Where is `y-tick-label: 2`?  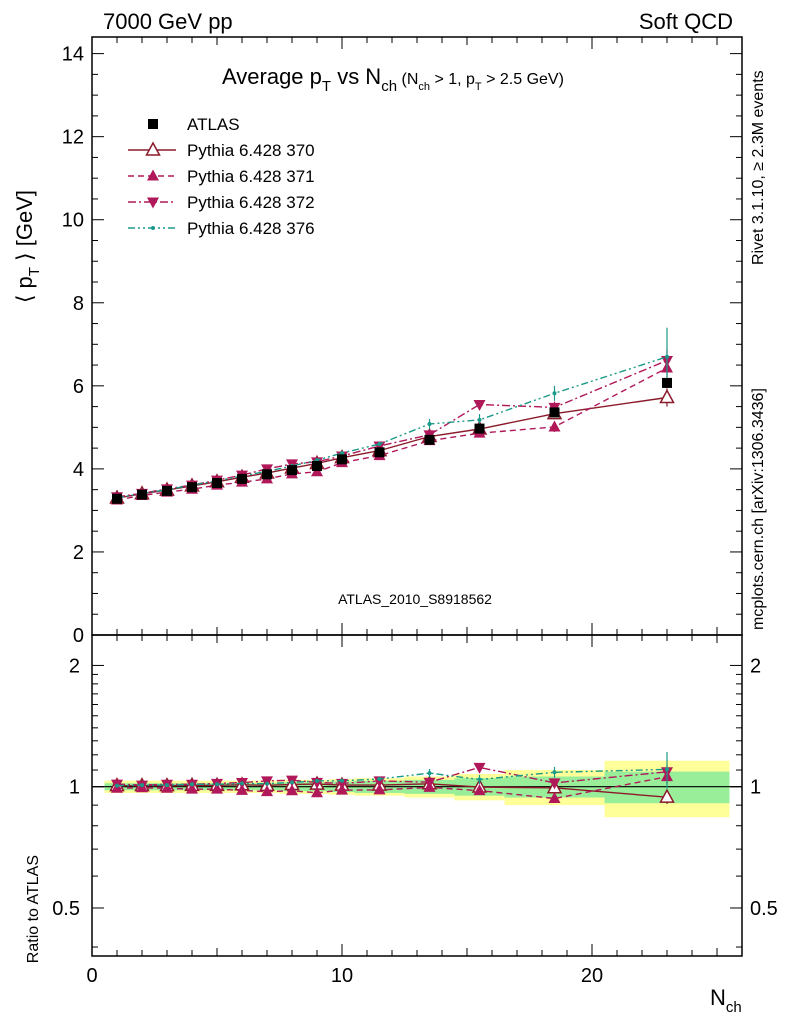
y-tick-label: 2 is located at coordinates (78, 553).